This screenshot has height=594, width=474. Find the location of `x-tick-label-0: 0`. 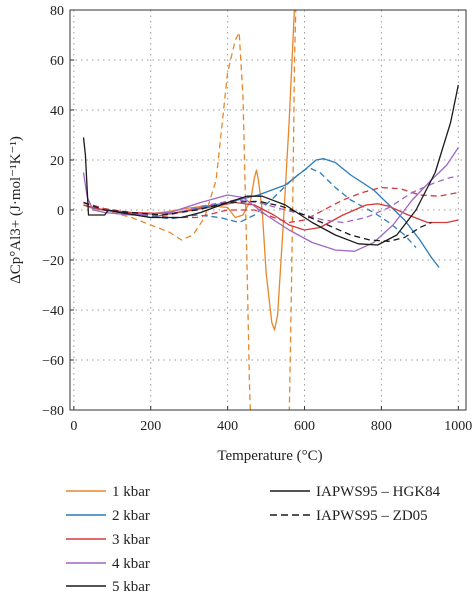

x-tick-label-0: 0 is located at coordinates (73, 426).